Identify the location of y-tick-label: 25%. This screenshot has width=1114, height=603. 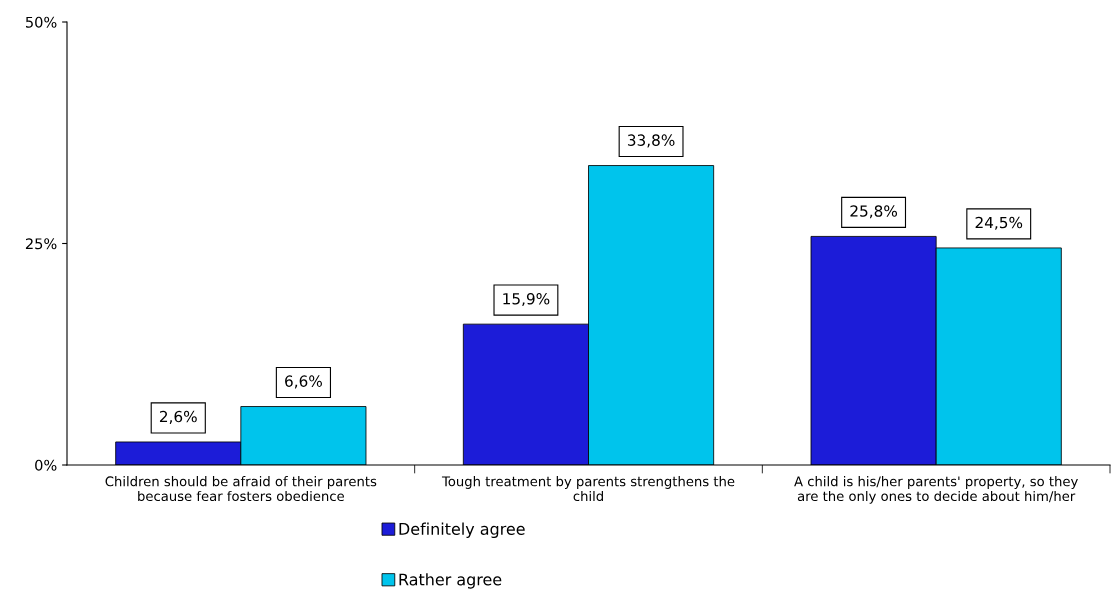
(41, 244).